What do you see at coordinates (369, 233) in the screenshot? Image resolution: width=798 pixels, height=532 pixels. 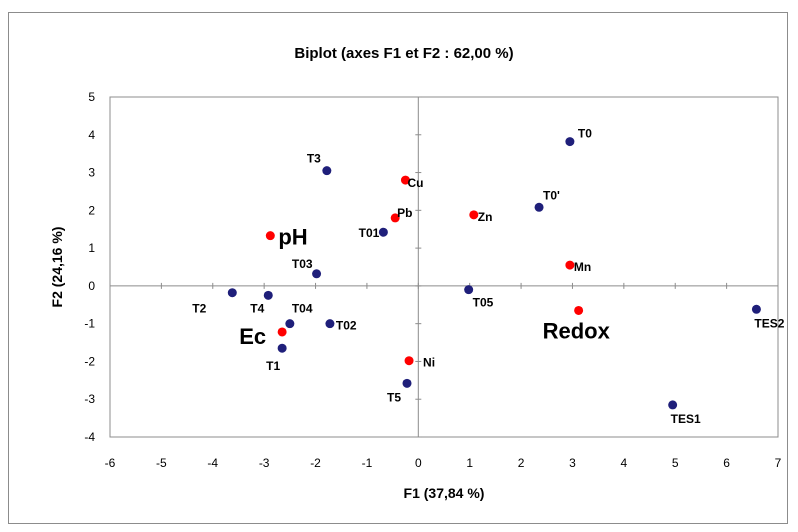 I see `point-label: T01` at bounding box center [369, 233].